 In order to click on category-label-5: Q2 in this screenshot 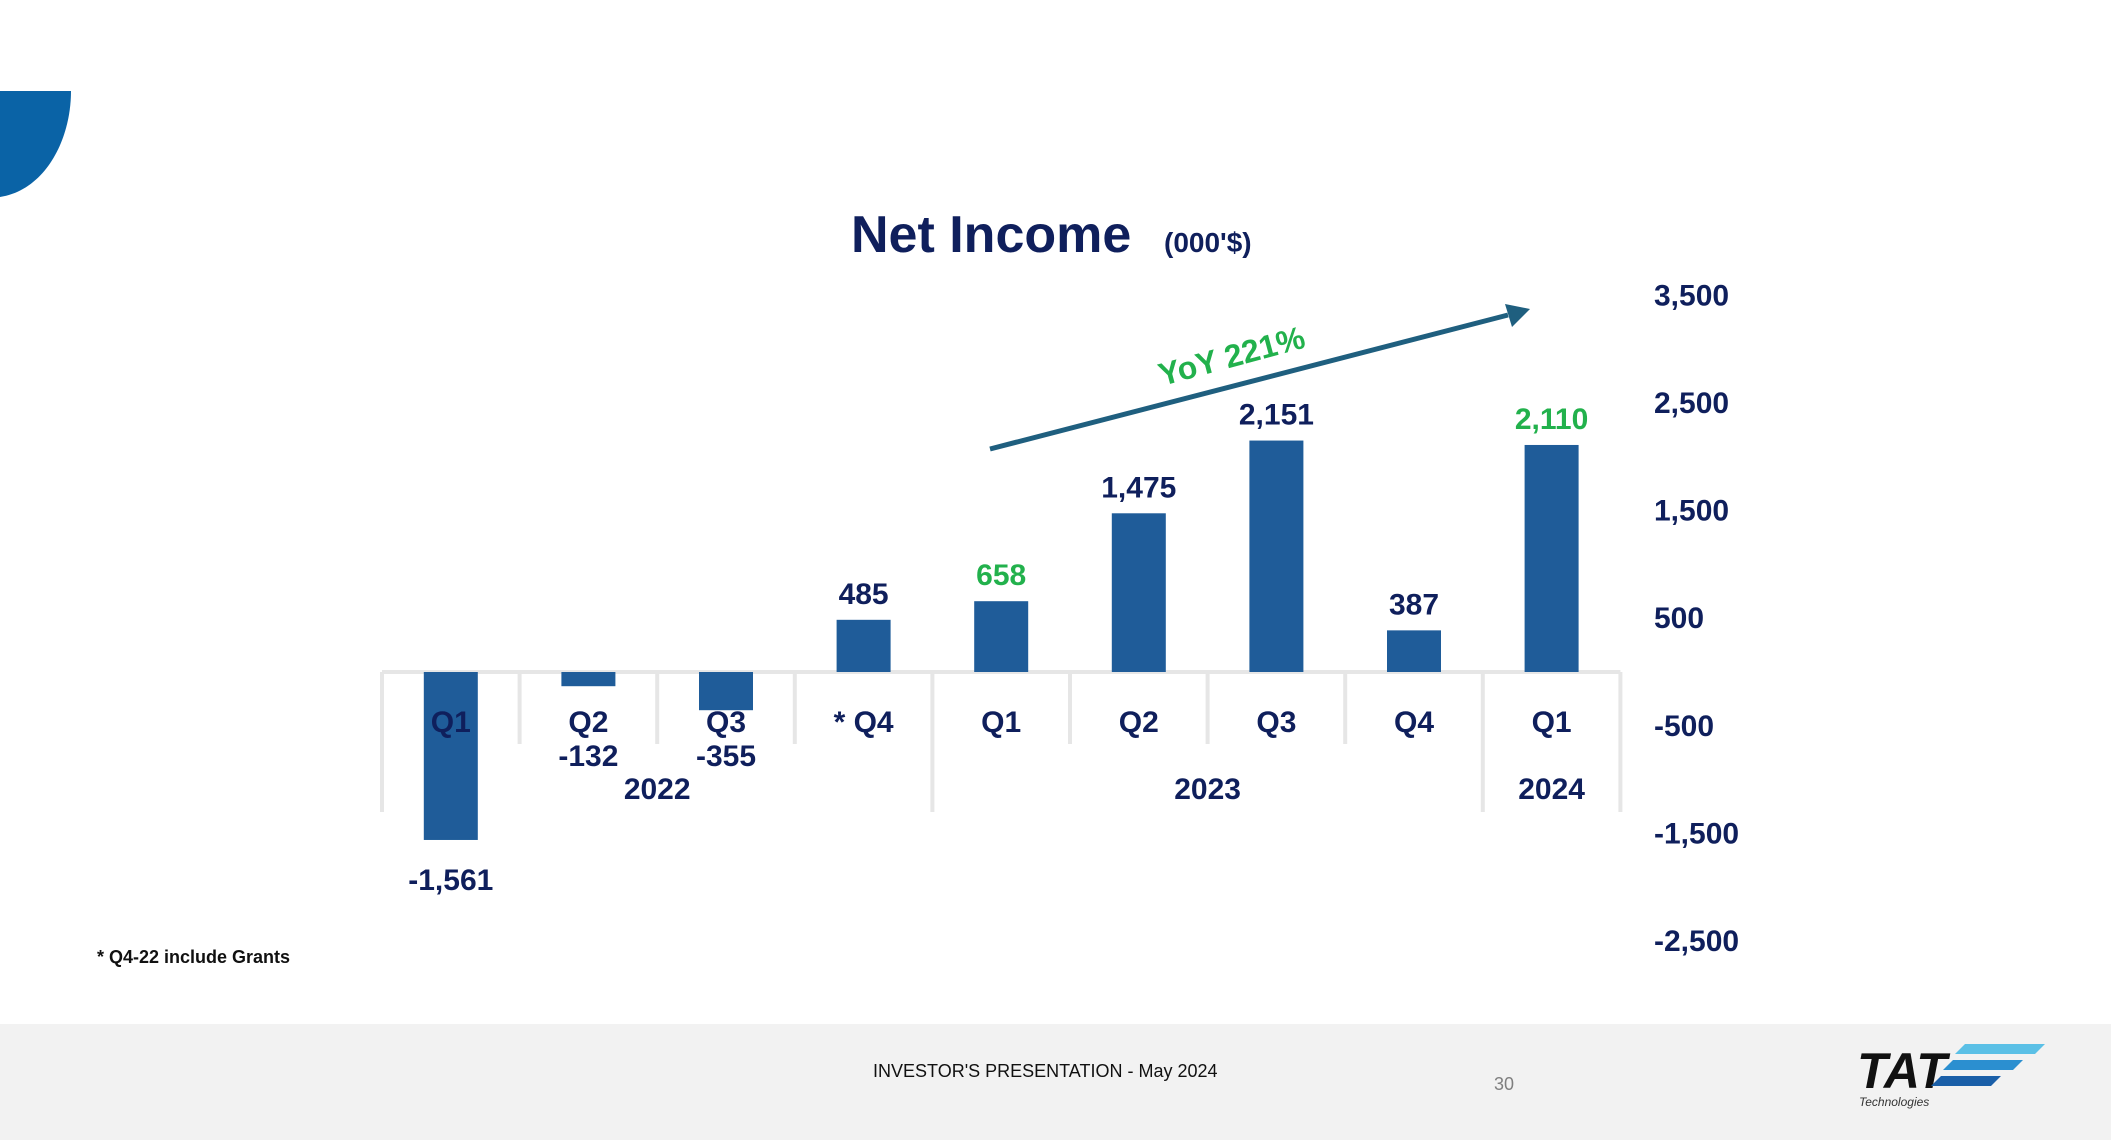, I will do `click(1139, 722)`.